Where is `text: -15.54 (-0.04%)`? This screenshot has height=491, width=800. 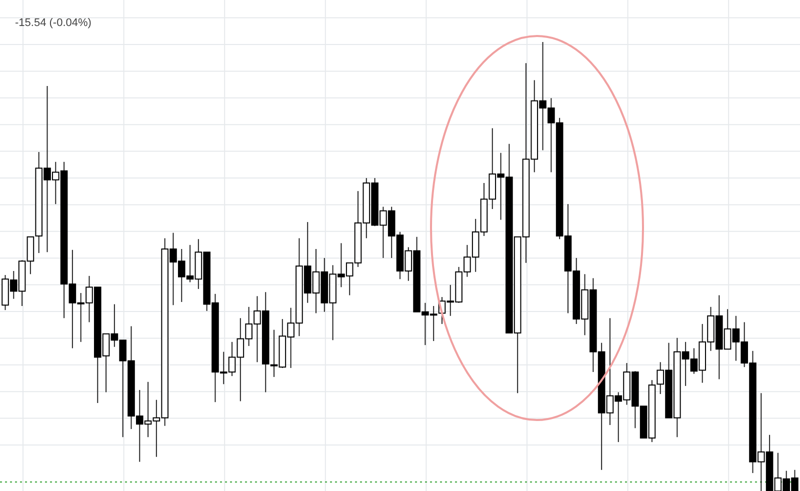
text: -15.54 (-0.04%) is located at coordinates (53, 23).